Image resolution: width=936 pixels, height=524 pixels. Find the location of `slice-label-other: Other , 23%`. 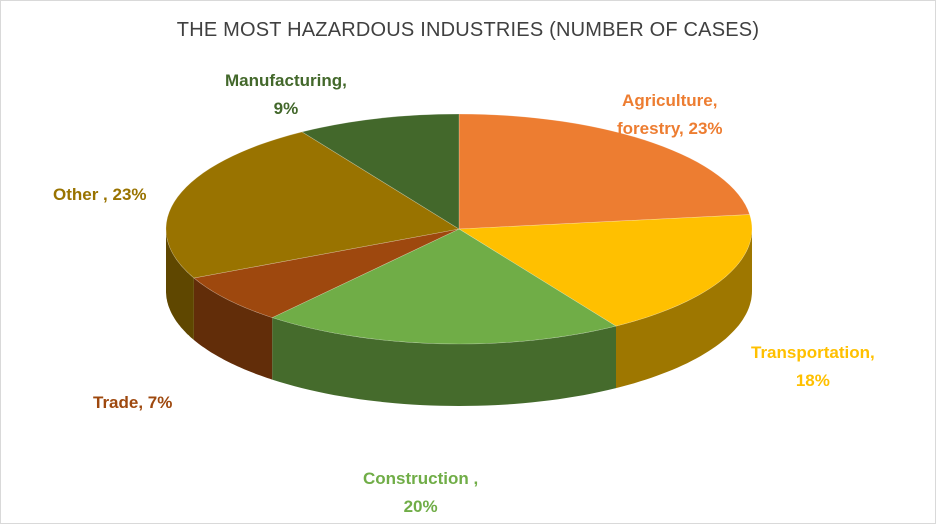

slice-label-other: Other , 23% is located at coordinates (100, 194).